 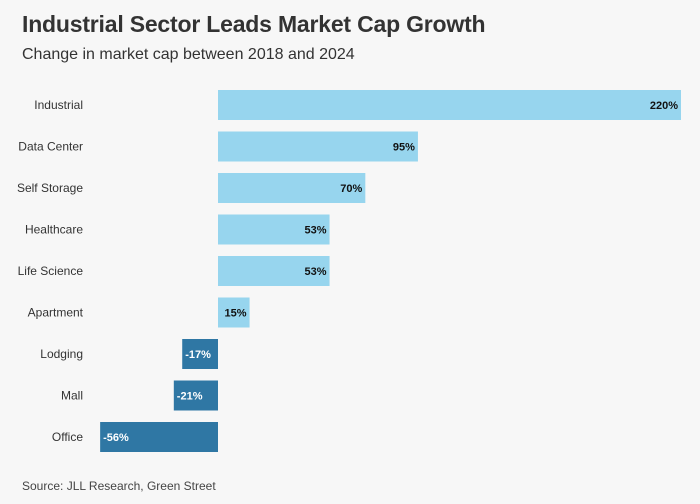 I want to click on value-label: -21%, so click(x=190, y=397).